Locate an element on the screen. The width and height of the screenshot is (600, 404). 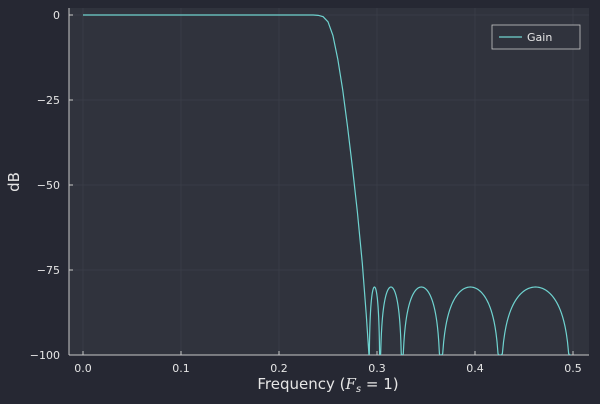
legend: Gain is located at coordinates (536, 37).